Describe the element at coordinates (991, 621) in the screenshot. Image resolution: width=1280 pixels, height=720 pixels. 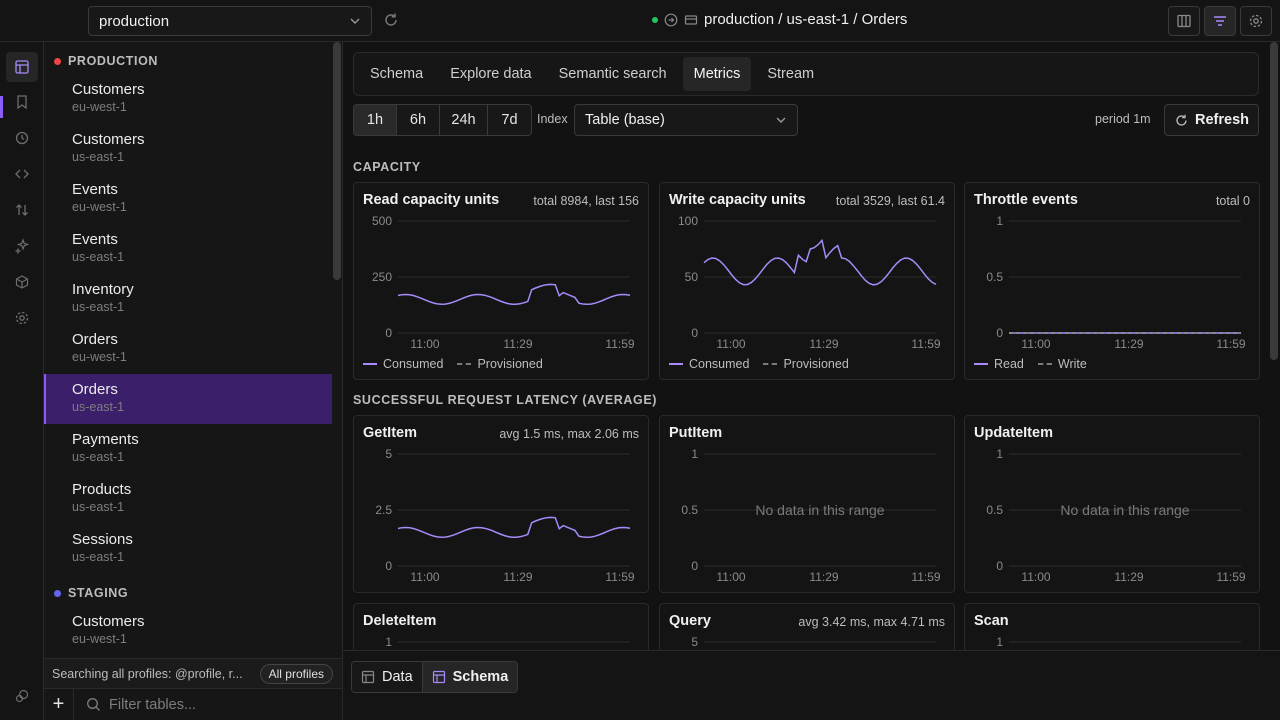
I see `card-title: Scan` at that location.